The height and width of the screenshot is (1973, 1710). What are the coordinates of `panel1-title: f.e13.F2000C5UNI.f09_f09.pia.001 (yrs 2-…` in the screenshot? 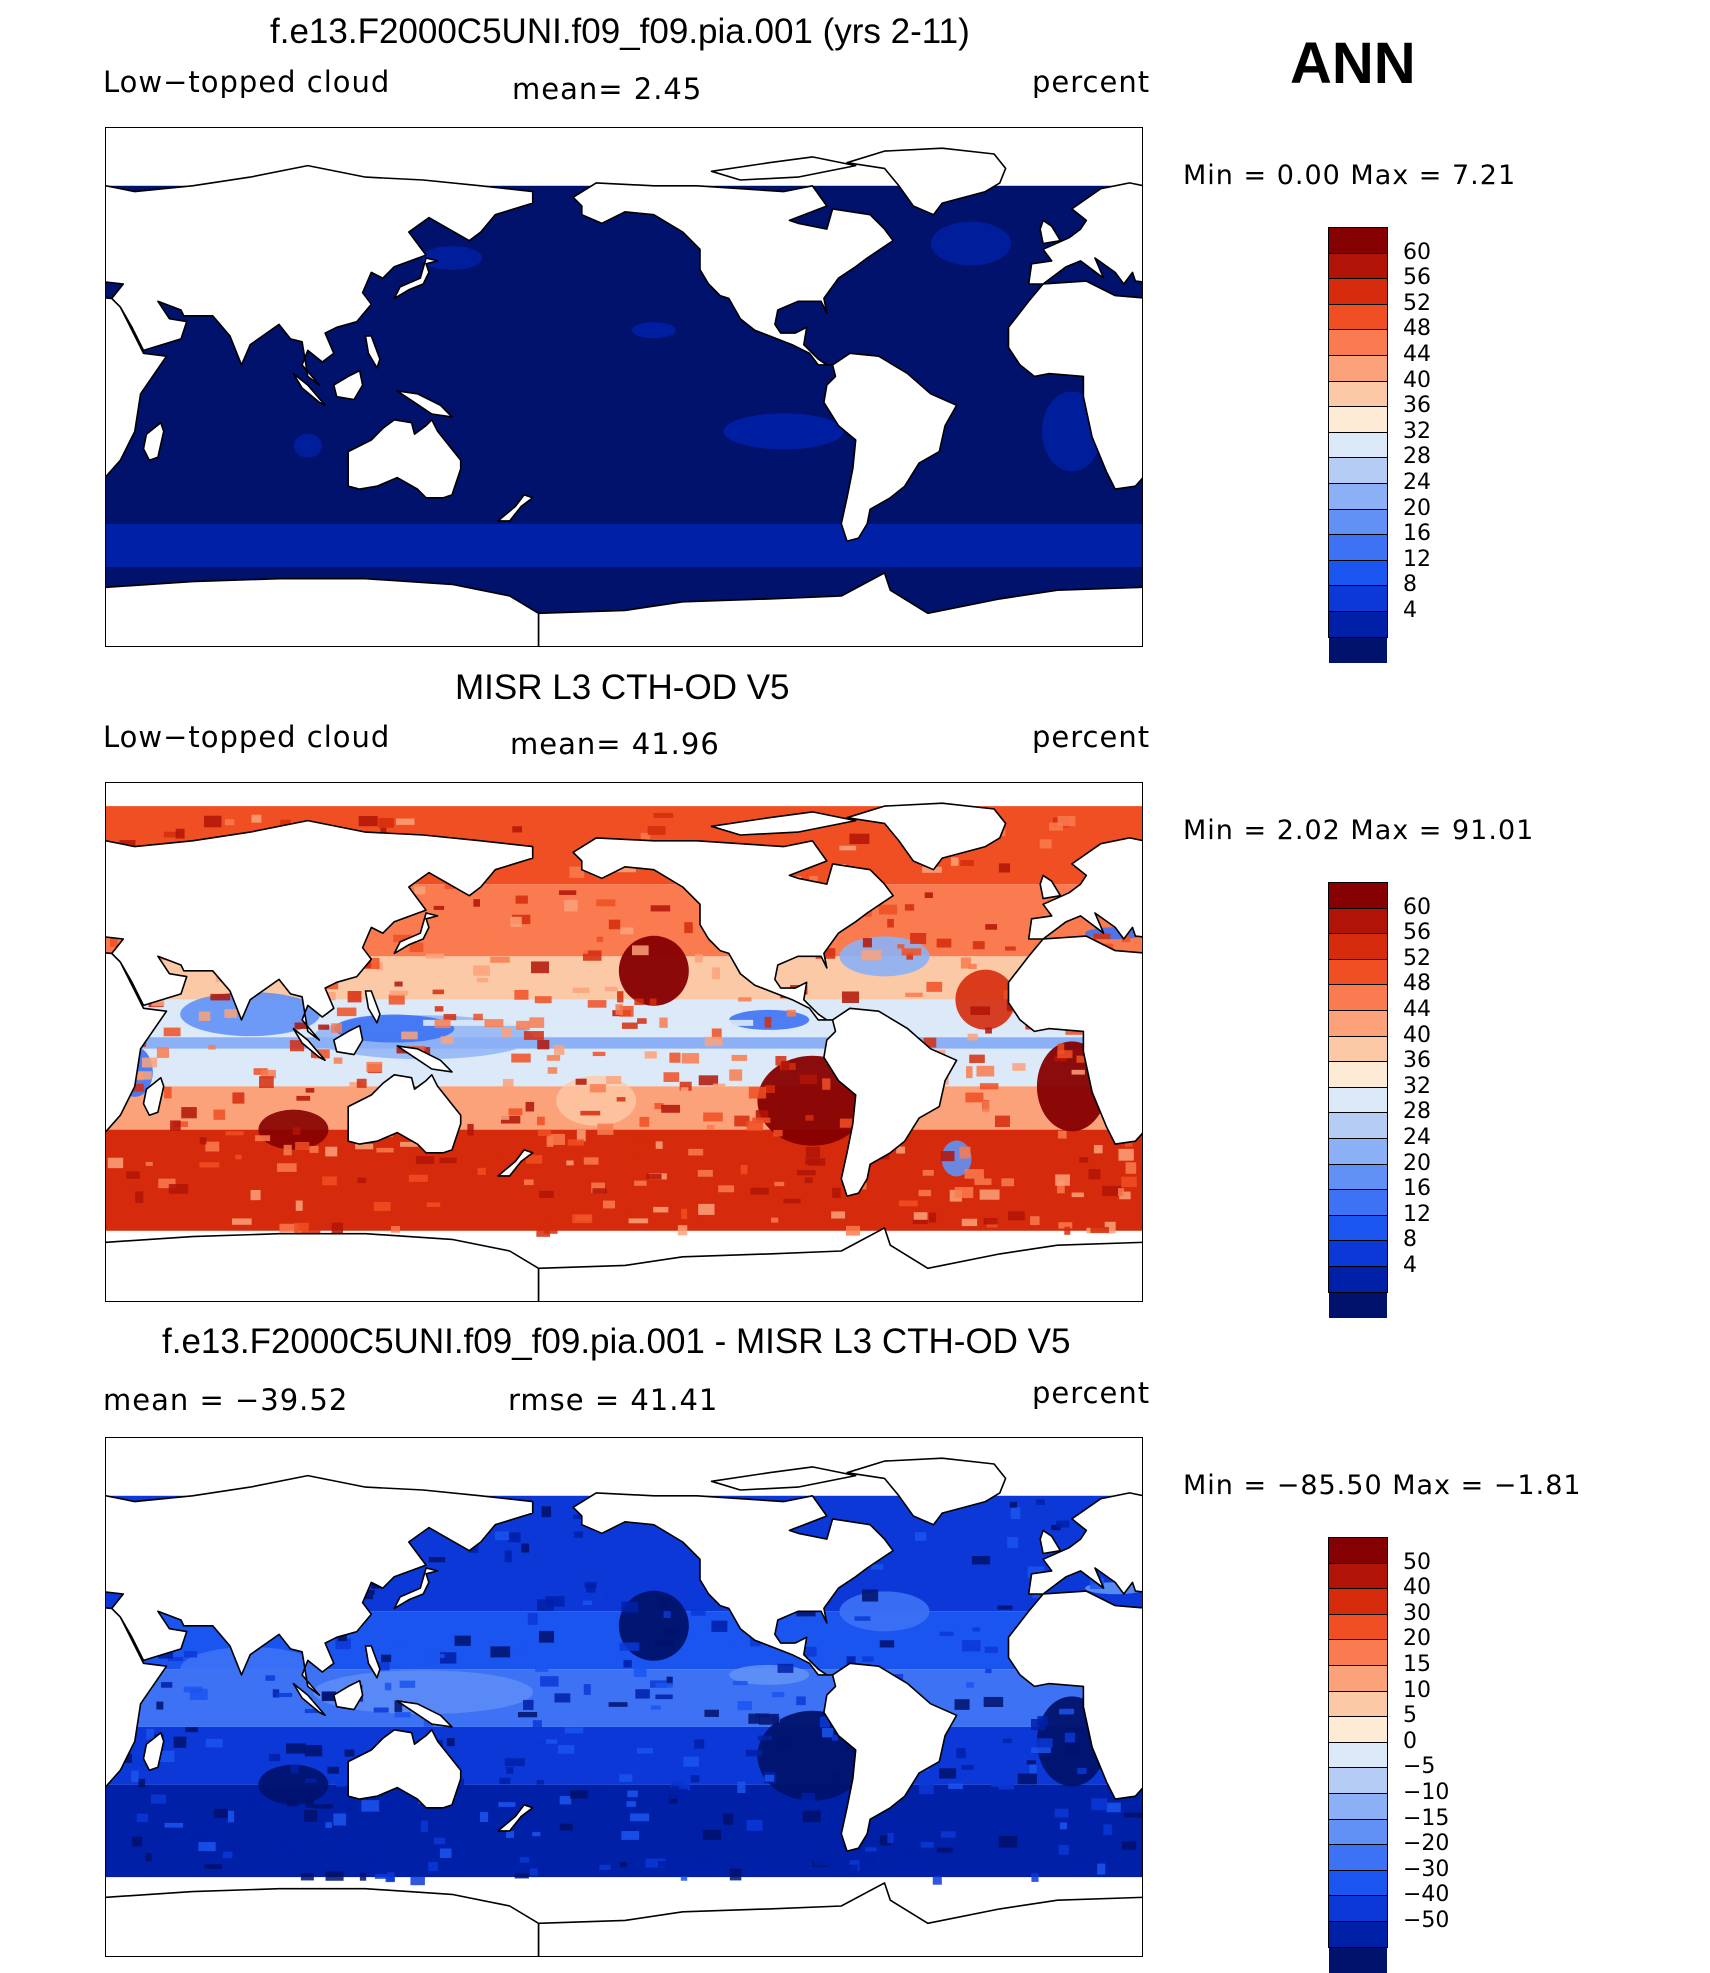 It's located at (620, 32).